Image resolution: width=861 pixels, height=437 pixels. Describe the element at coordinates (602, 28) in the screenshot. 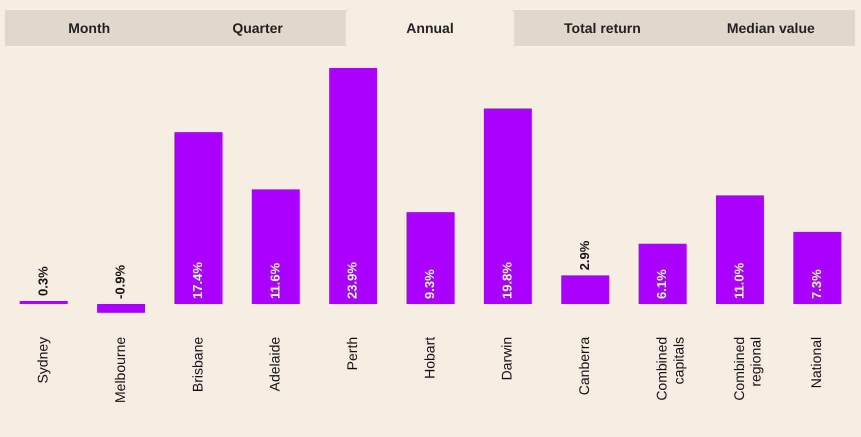

I see `tab-button: Total return` at that location.